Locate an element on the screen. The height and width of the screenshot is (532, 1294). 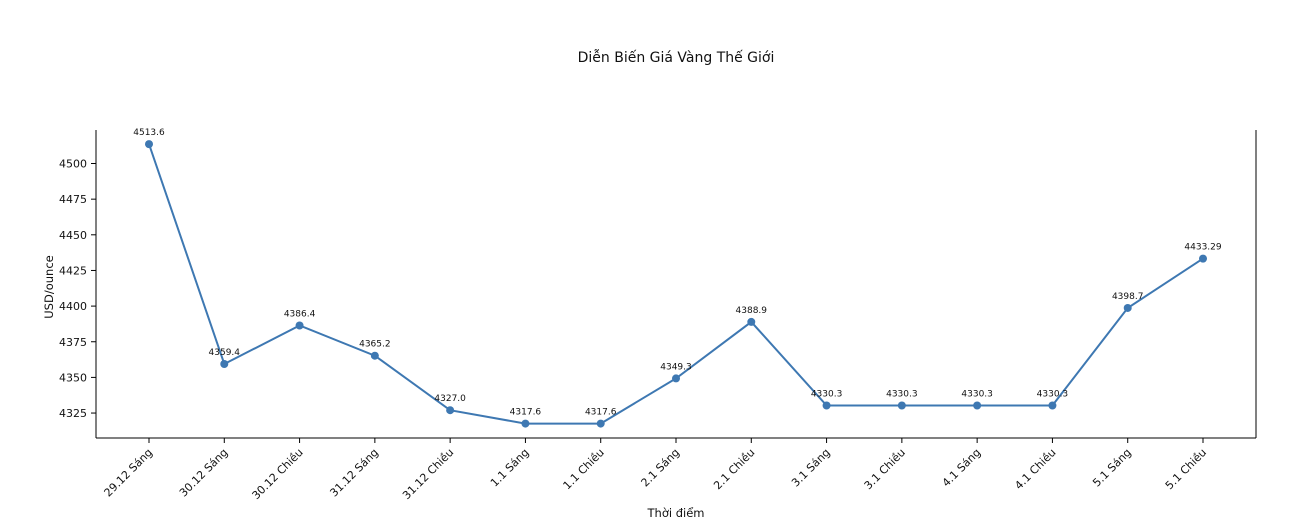
y-tick-label: 4375 is located at coordinates (73, 342).